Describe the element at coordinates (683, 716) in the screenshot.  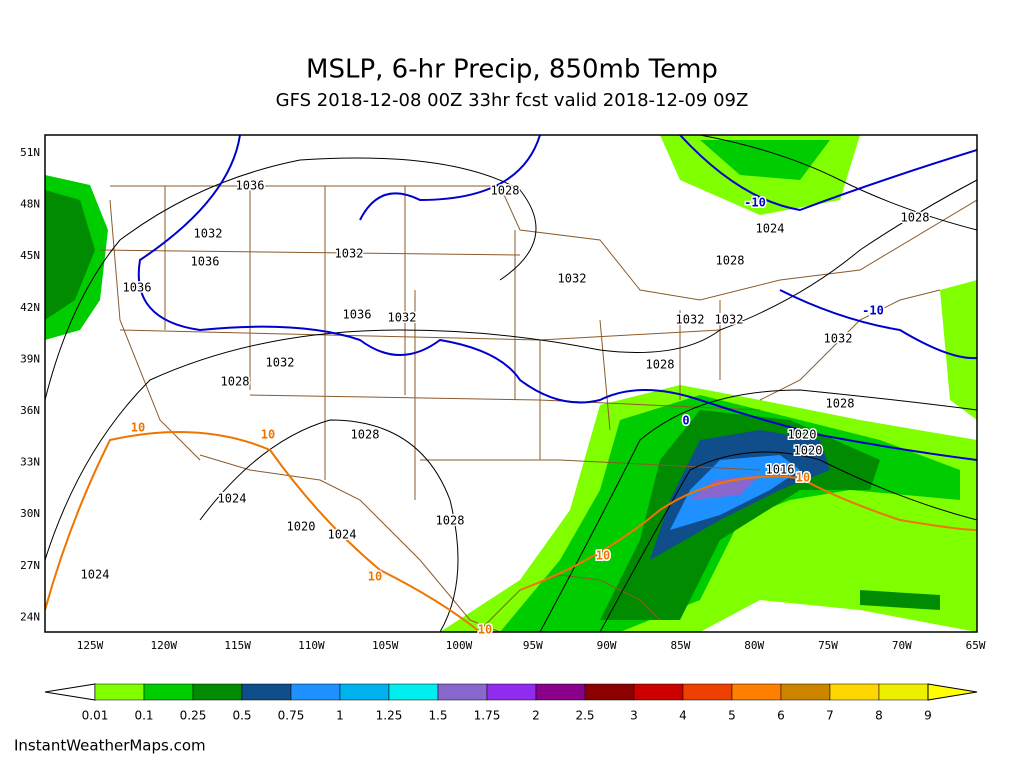
I see `colorbar-label: 4` at that location.